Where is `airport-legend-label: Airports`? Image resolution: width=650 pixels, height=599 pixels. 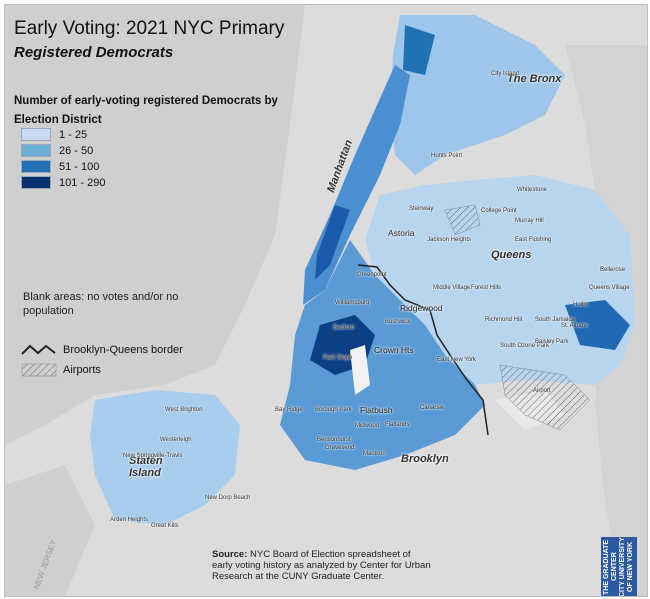
airport-legend-label: Airports is located at coordinates (82, 370).